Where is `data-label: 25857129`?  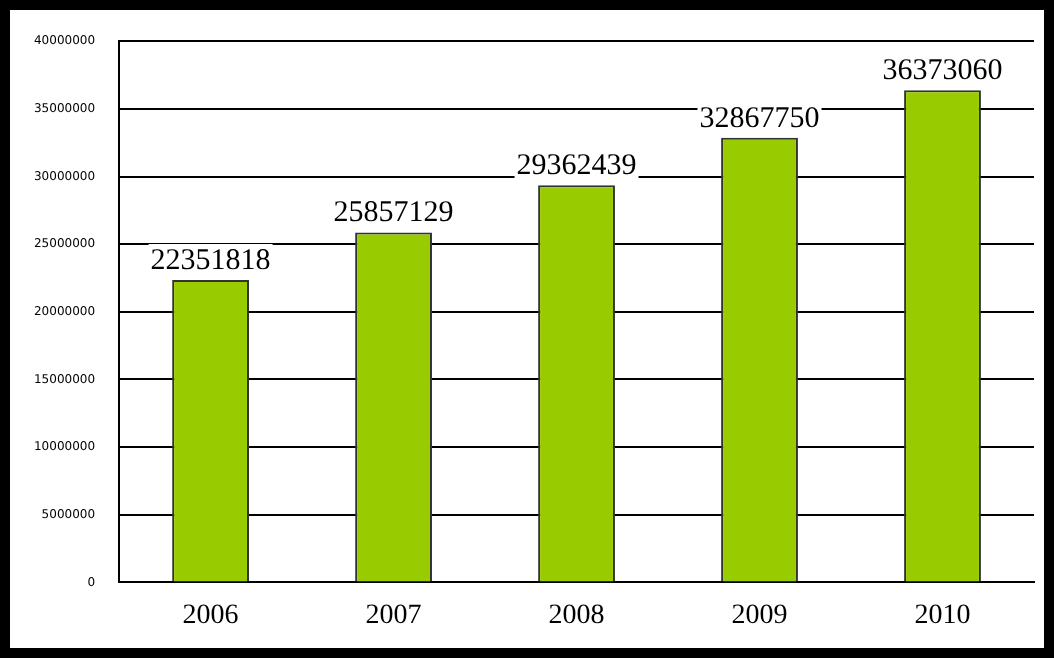 data-label: 25857129 is located at coordinates (393, 213).